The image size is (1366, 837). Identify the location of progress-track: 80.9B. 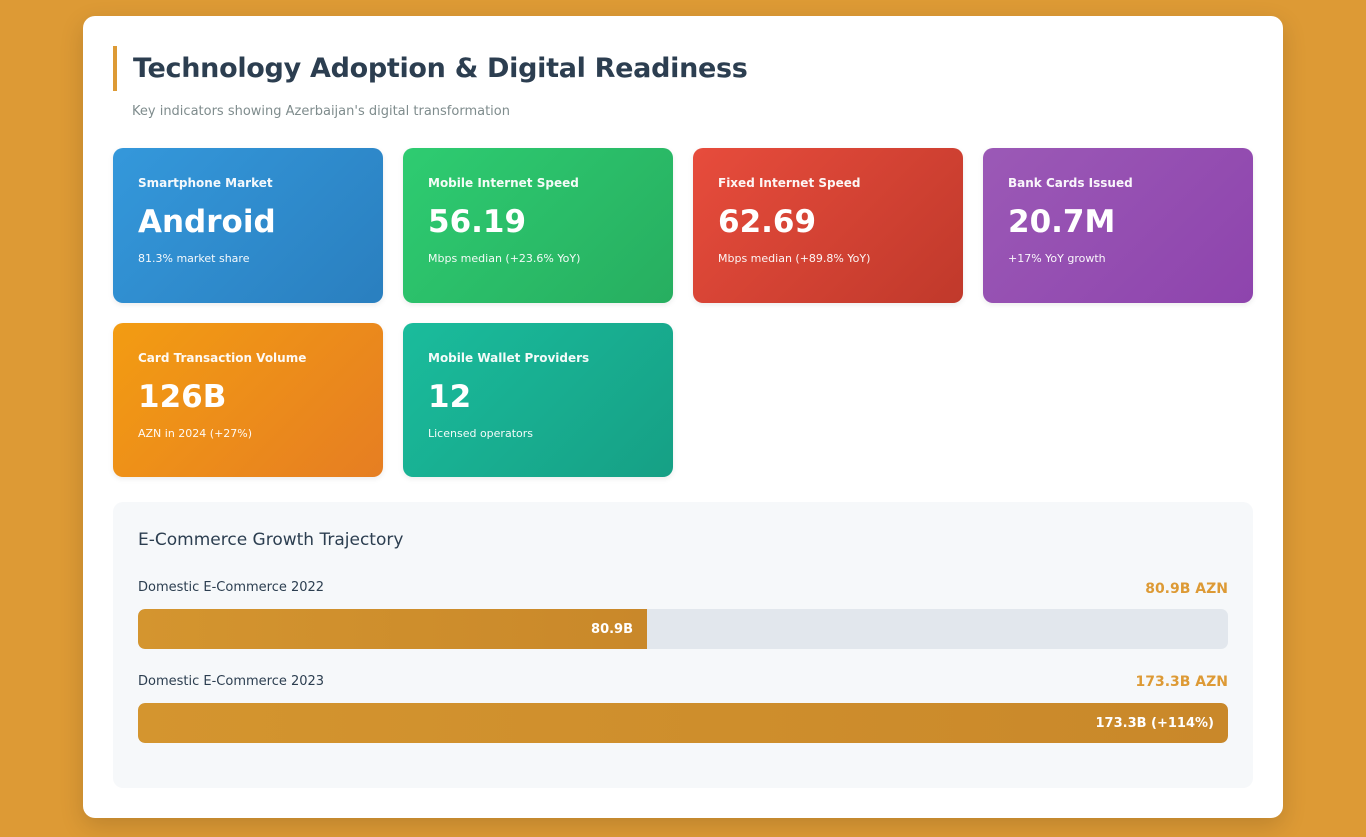
(683, 629).